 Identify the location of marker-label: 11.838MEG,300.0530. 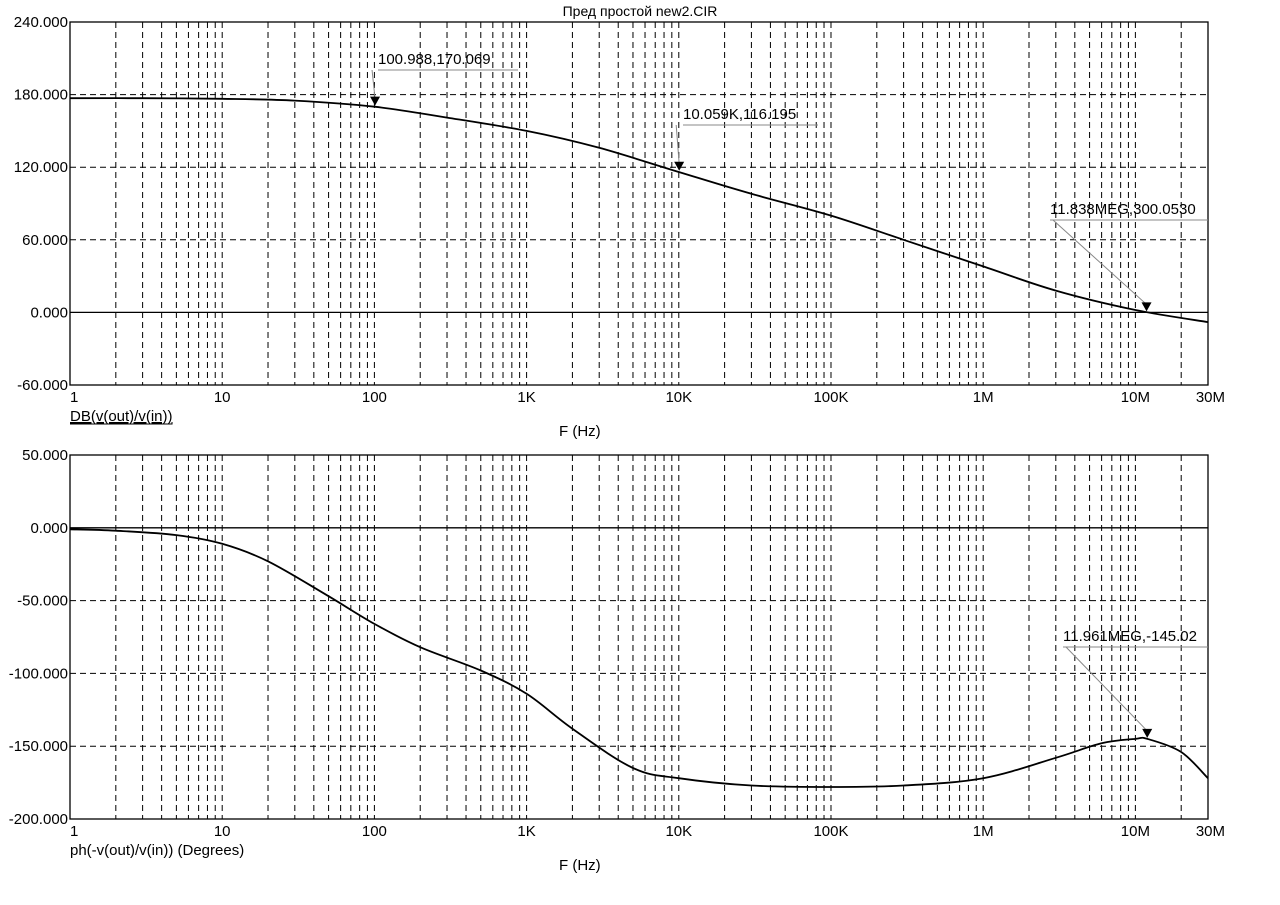
(1123, 209).